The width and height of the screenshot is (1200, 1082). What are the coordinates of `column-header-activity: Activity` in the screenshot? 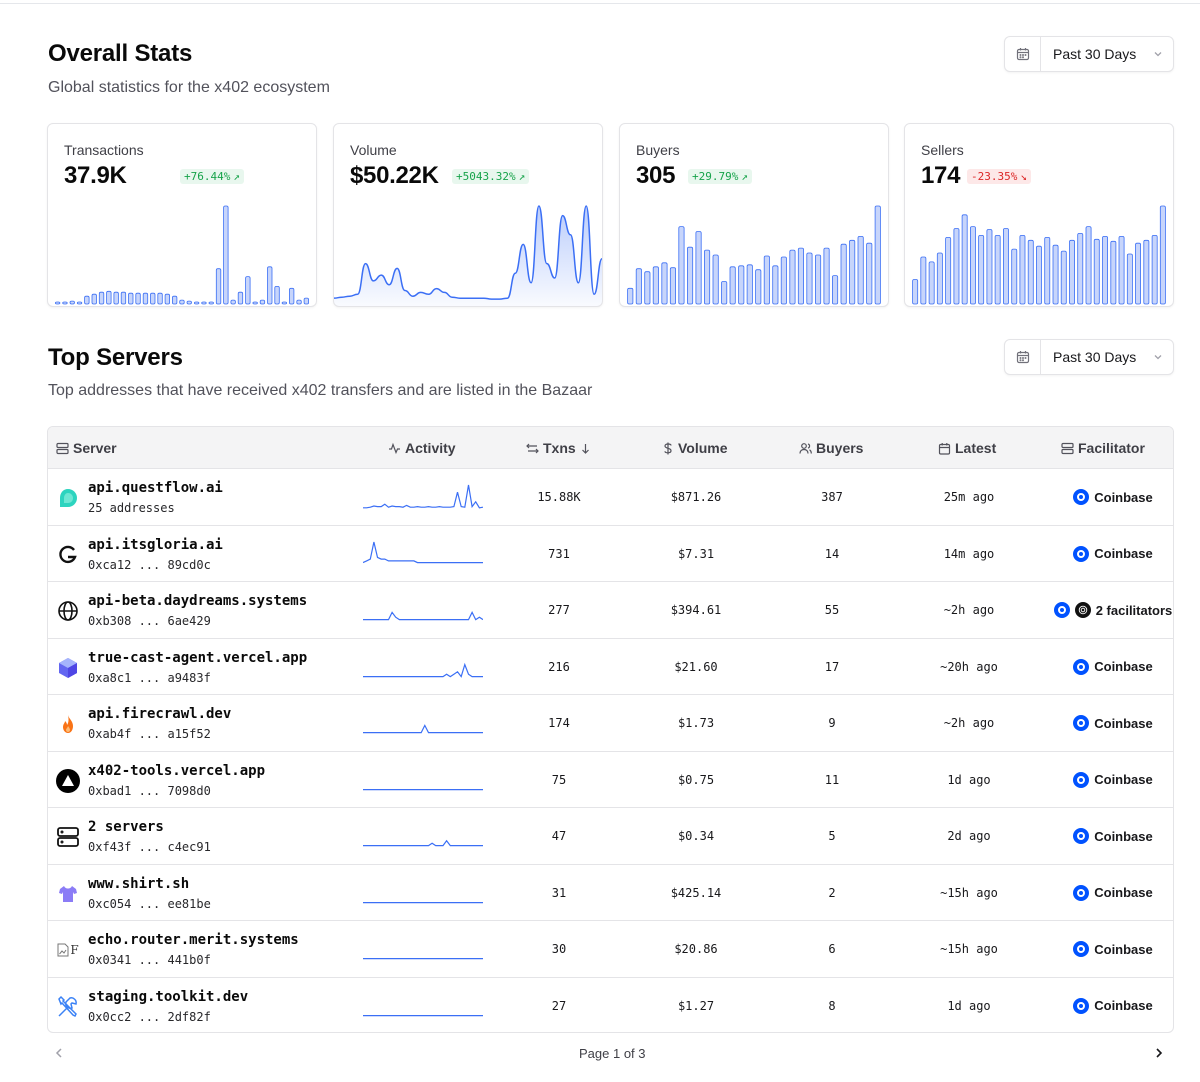 It's located at (422, 448).